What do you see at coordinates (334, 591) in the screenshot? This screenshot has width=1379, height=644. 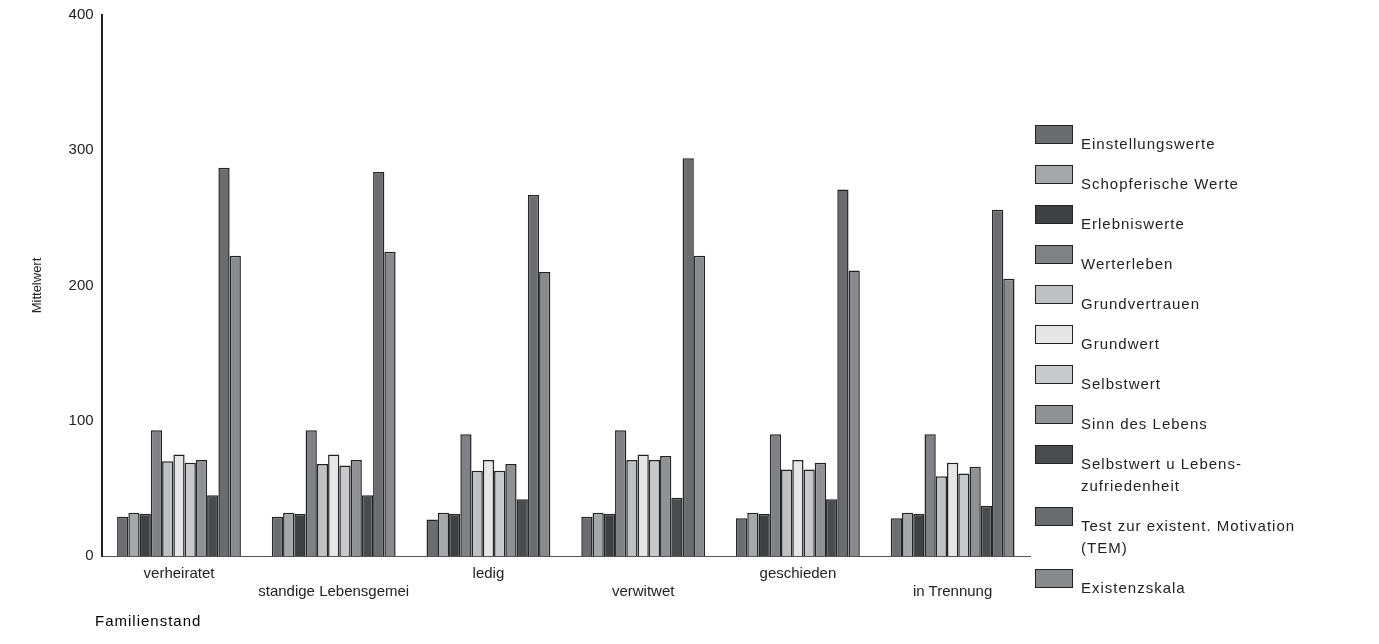 I see `x-tick-label: standige Lebensgemei` at bounding box center [334, 591].